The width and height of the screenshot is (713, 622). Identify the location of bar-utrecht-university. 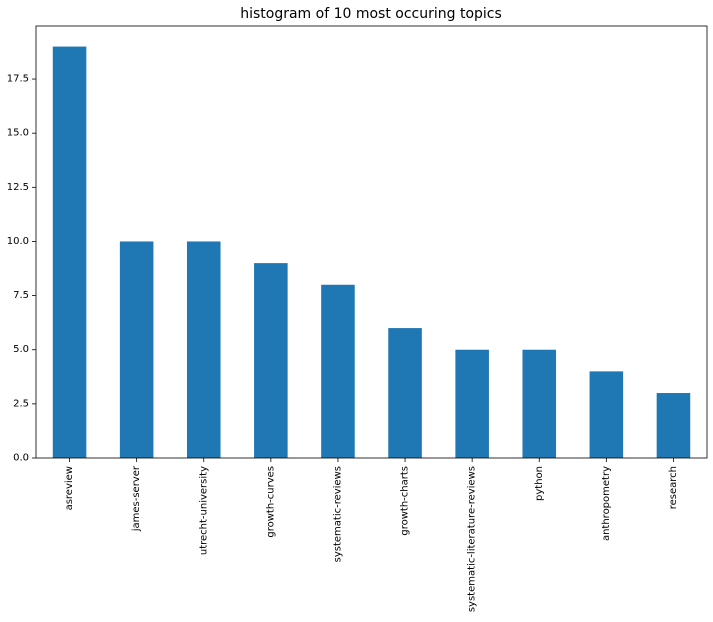
(203, 349).